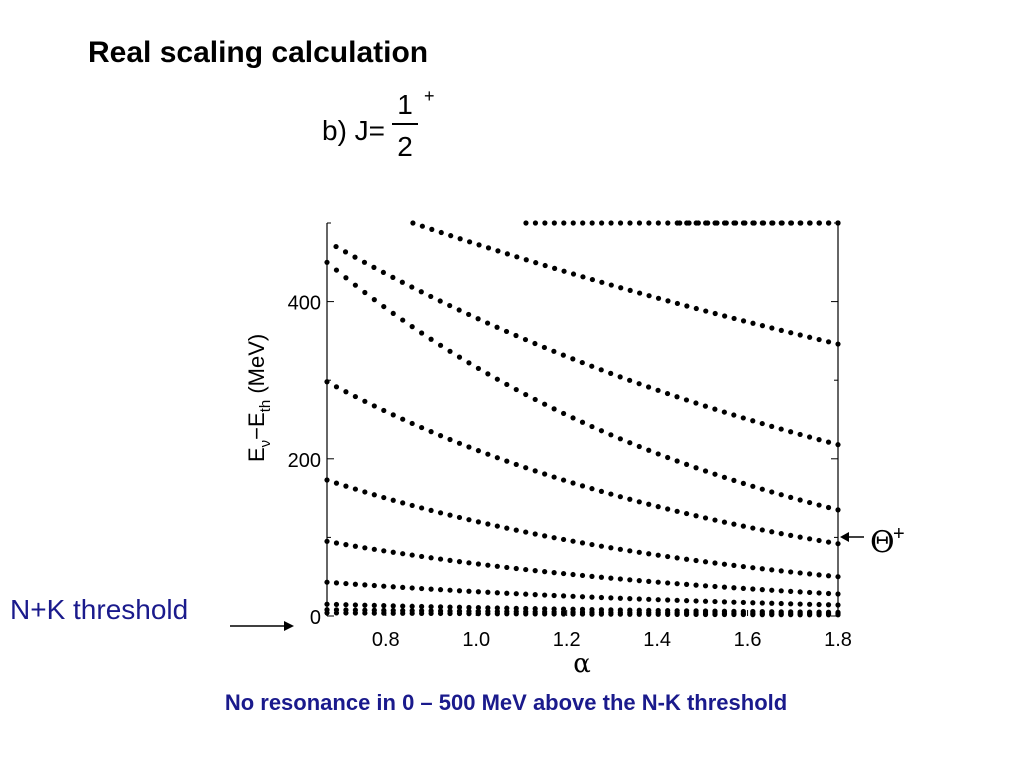 The height and width of the screenshot is (768, 1024). I want to click on y-label-minus: −E, so click(256, 426).